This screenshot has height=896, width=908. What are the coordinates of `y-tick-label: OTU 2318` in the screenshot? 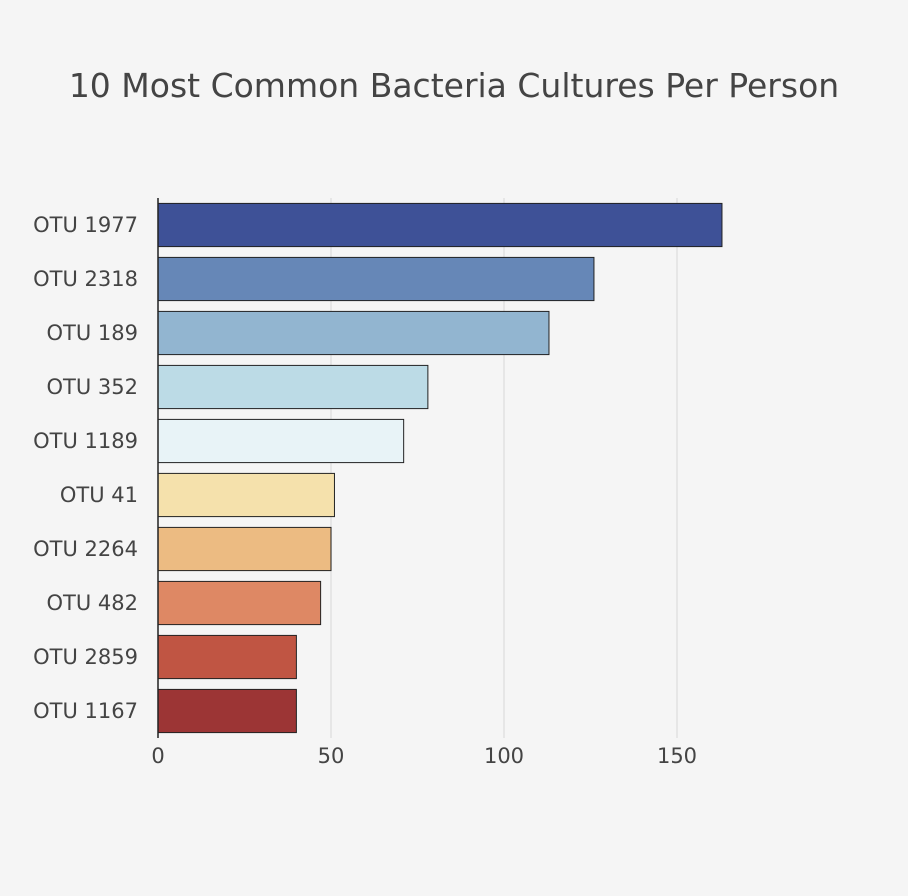 It's located at (85, 279).